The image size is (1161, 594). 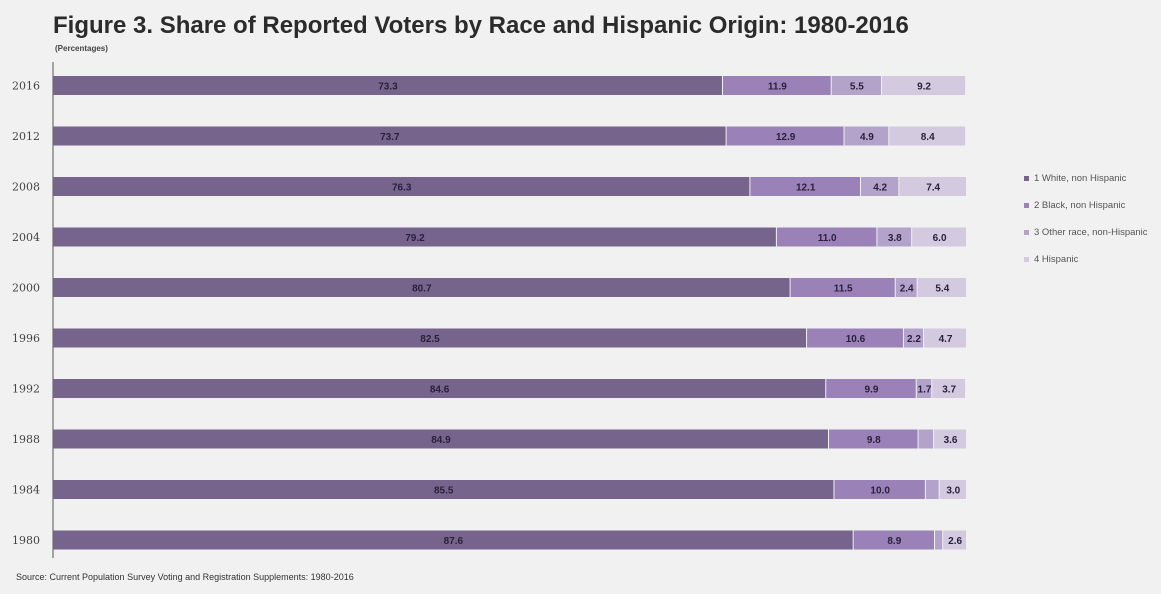 What do you see at coordinates (1089, 259) in the screenshot?
I see `legend-item-hispanic: 4 Hispanic` at bounding box center [1089, 259].